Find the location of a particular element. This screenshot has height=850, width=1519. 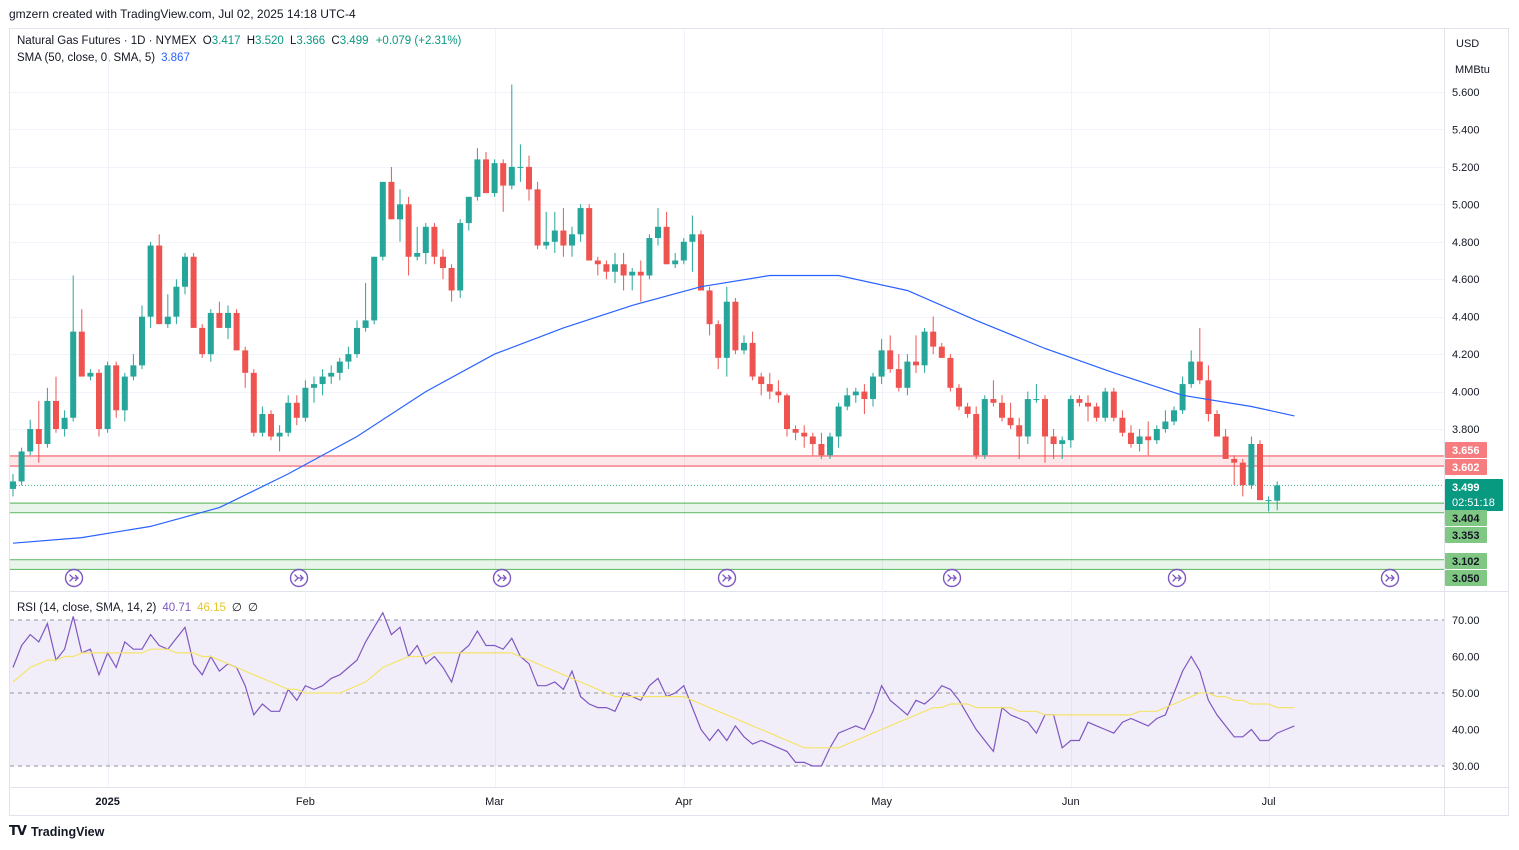

symbol-name: Natural Gas Futures · 1D · NYMEX is located at coordinates (107, 41).